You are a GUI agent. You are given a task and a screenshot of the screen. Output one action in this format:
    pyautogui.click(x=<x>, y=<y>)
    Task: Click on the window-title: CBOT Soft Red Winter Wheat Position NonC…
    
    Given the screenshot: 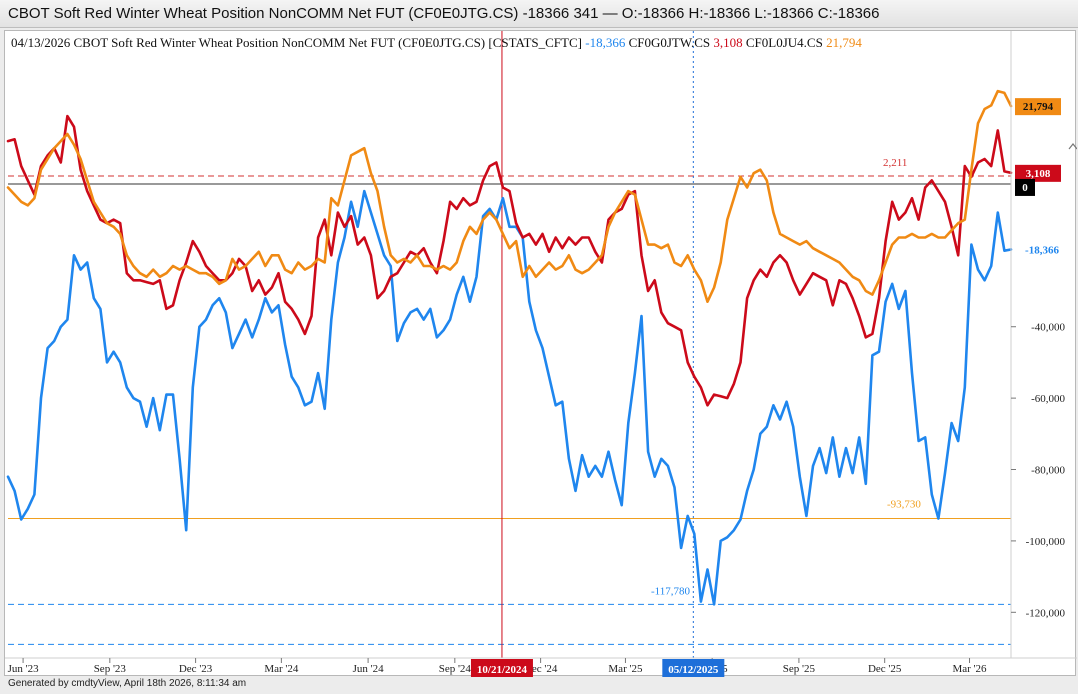 What is the action you would take?
    pyautogui.click(x=539, y=14)
    